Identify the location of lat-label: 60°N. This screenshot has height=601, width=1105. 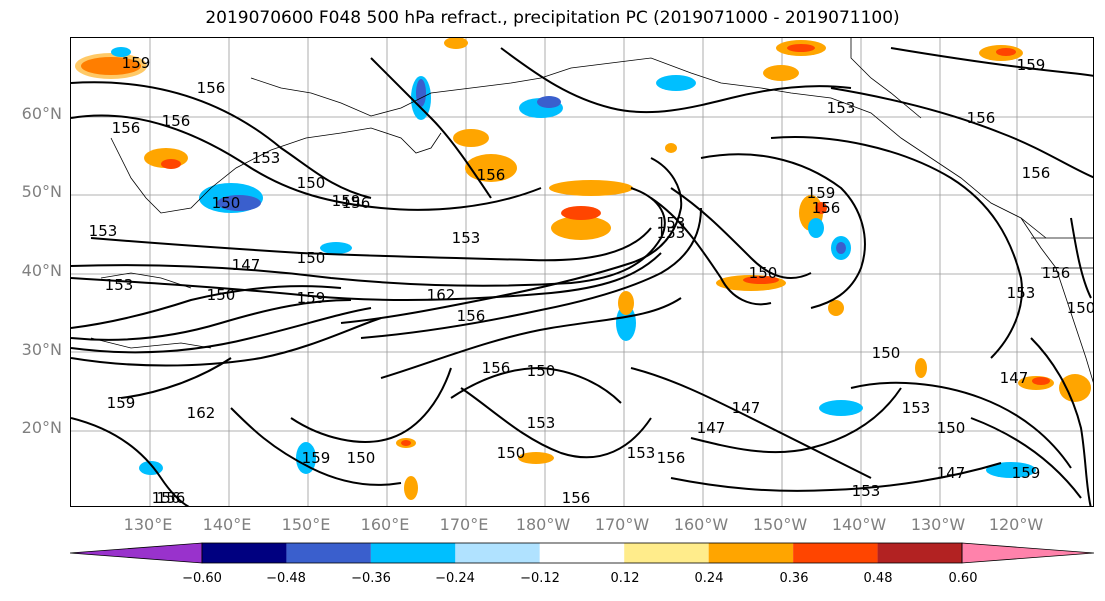
(41, 113).